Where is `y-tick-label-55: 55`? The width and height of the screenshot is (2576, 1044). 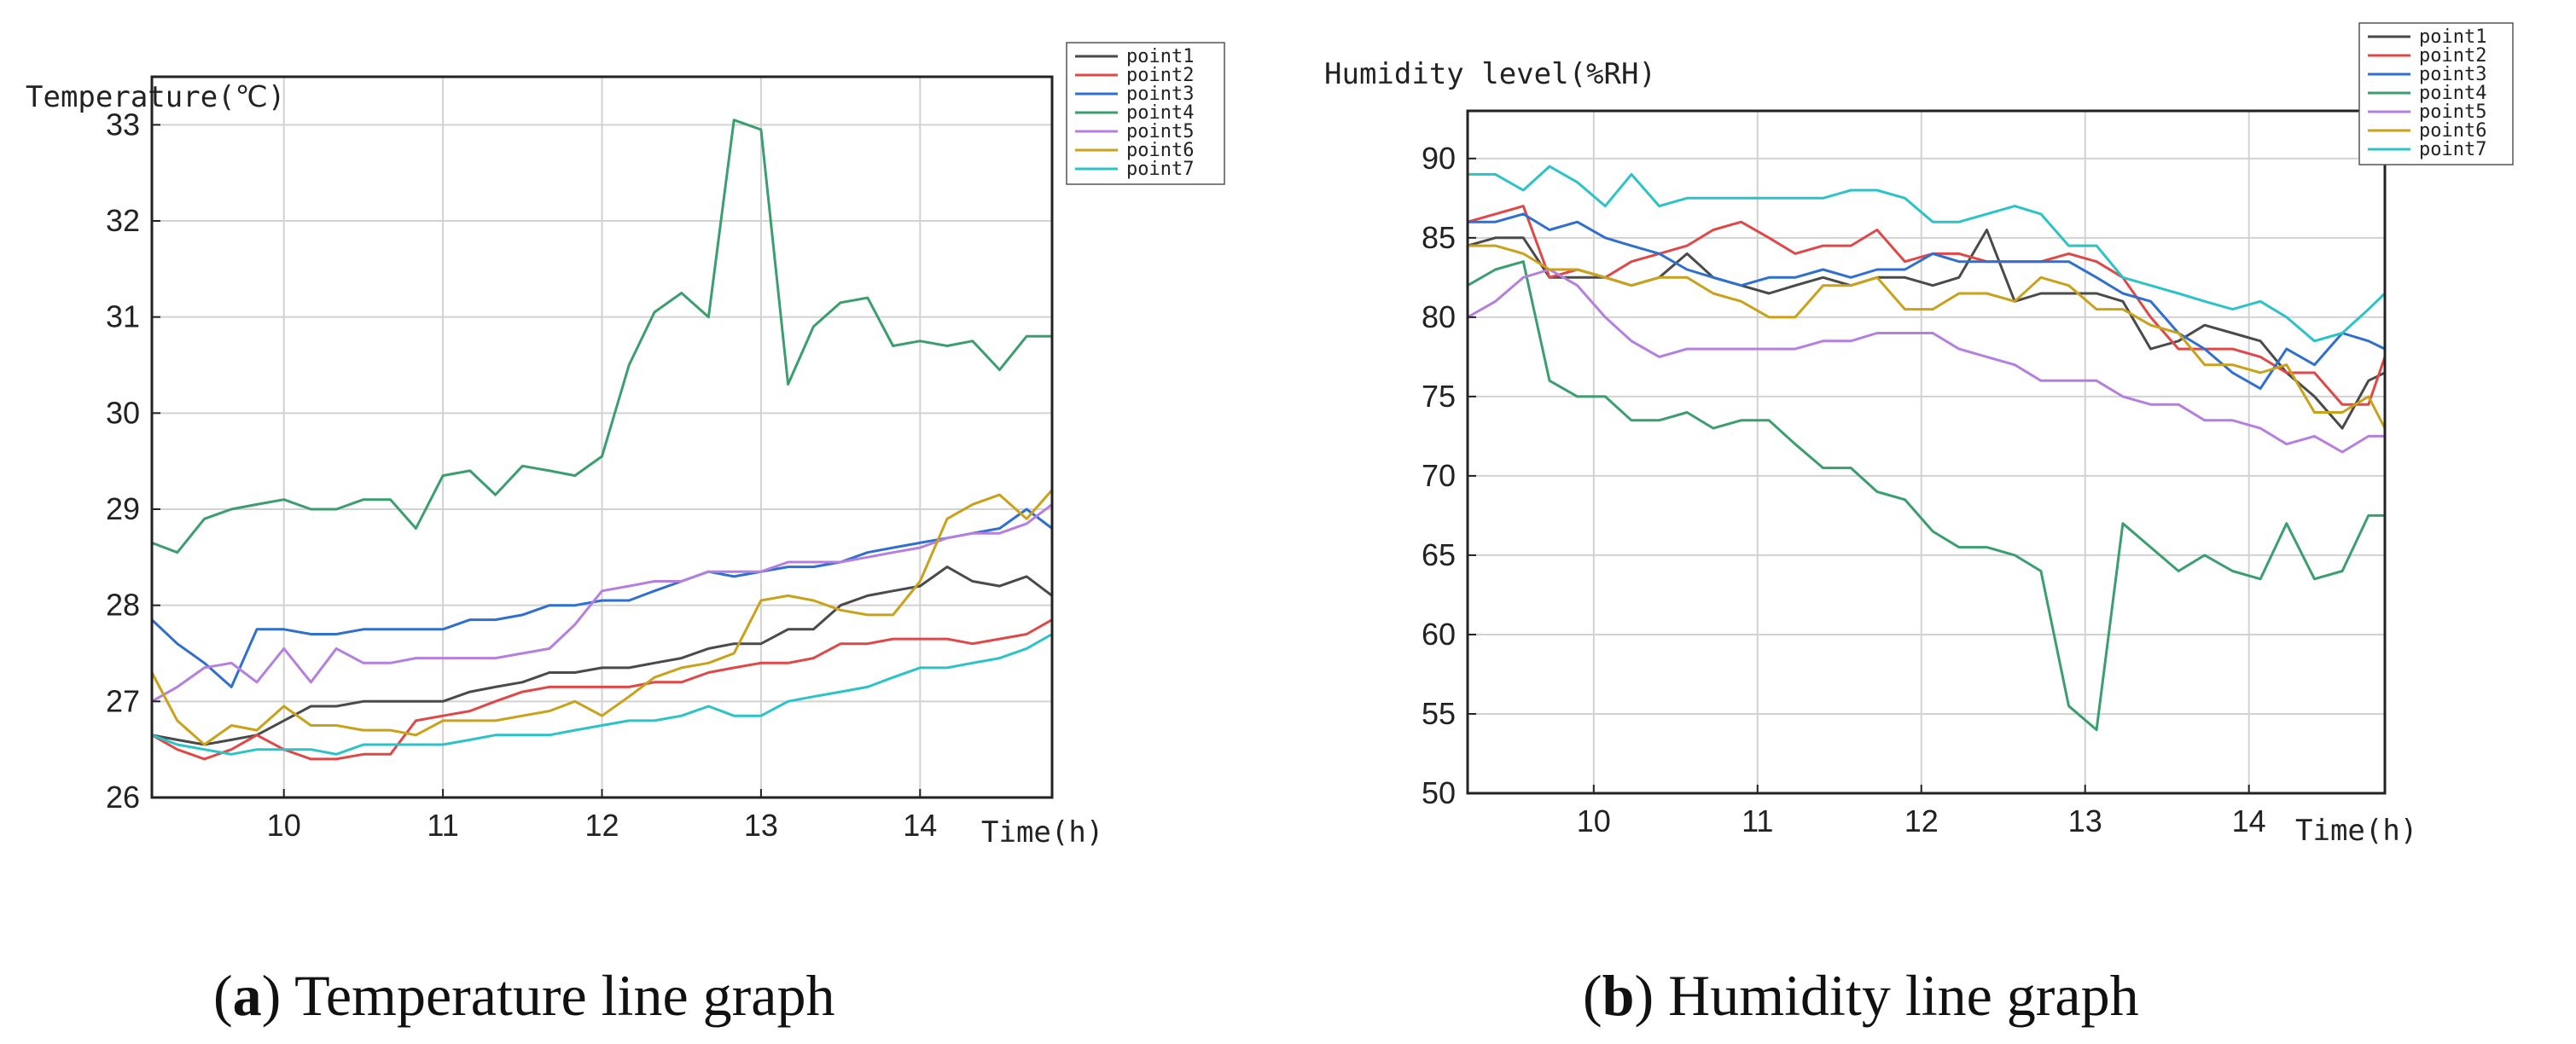 y-tick-label-55: 55 is located at coordinates (1439, 713).